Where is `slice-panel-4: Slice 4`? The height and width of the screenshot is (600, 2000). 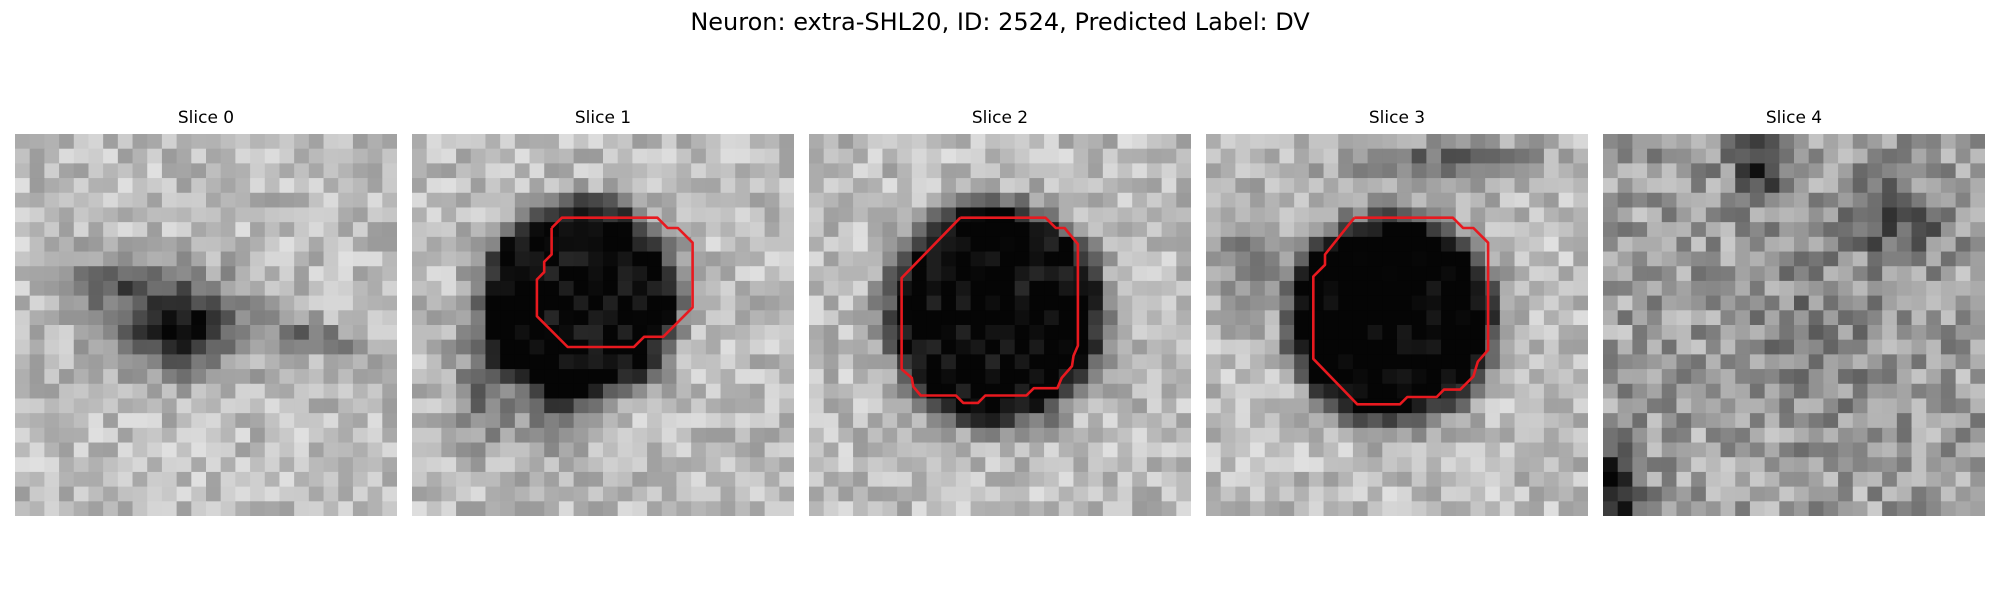 slice-panel-4: Slice 4 is located at coordinates (1794, 312).